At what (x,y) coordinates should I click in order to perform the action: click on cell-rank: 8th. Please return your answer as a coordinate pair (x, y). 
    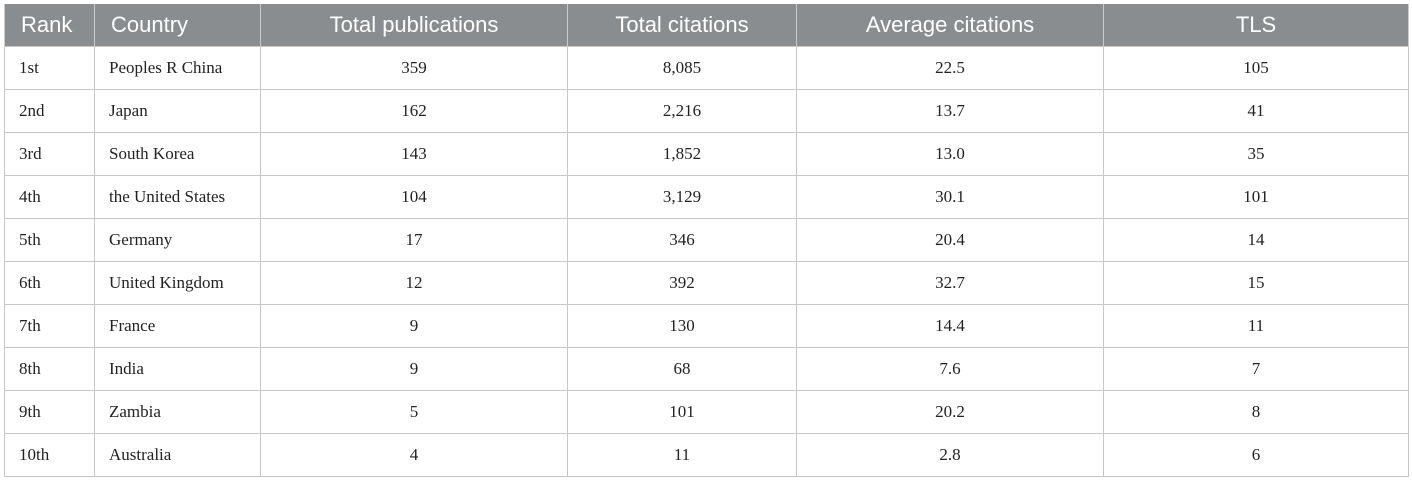
    Looking at the image, I should click on (49, 369).